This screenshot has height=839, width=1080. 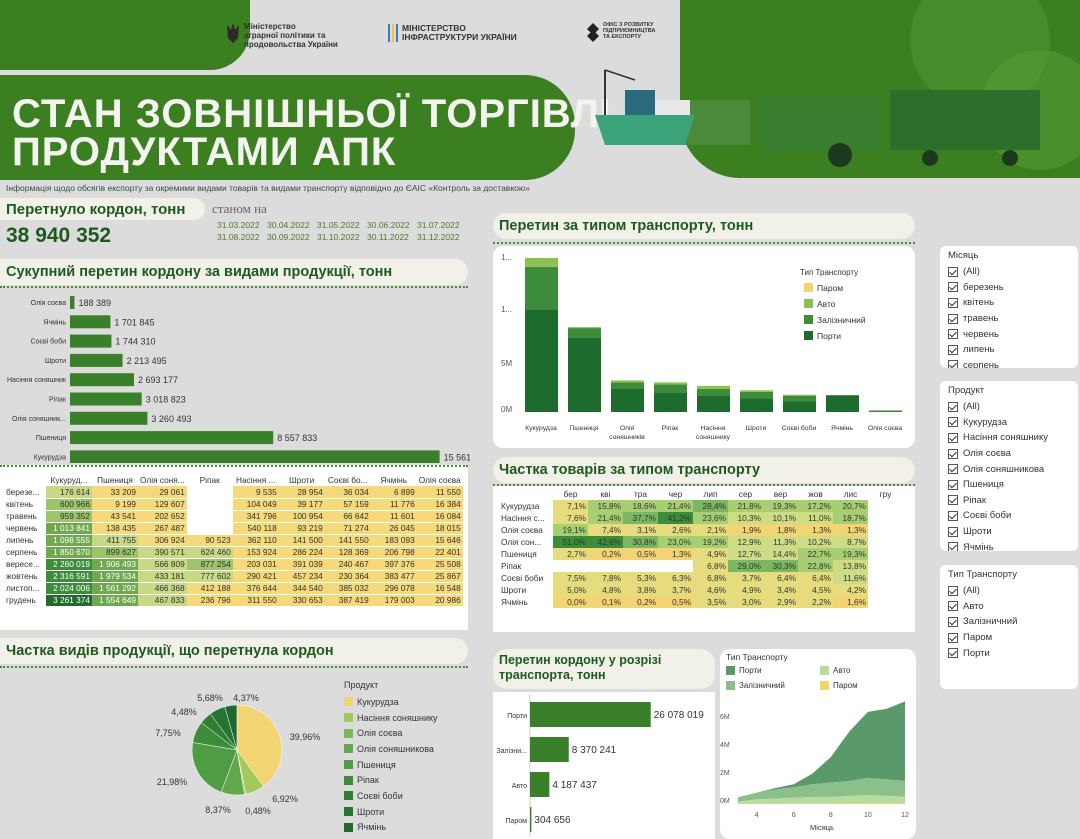 What do you see at coordinates (605, 590) in the screenshot?
I see `share-cell: 4,8%` at bounding box center [605, 590].